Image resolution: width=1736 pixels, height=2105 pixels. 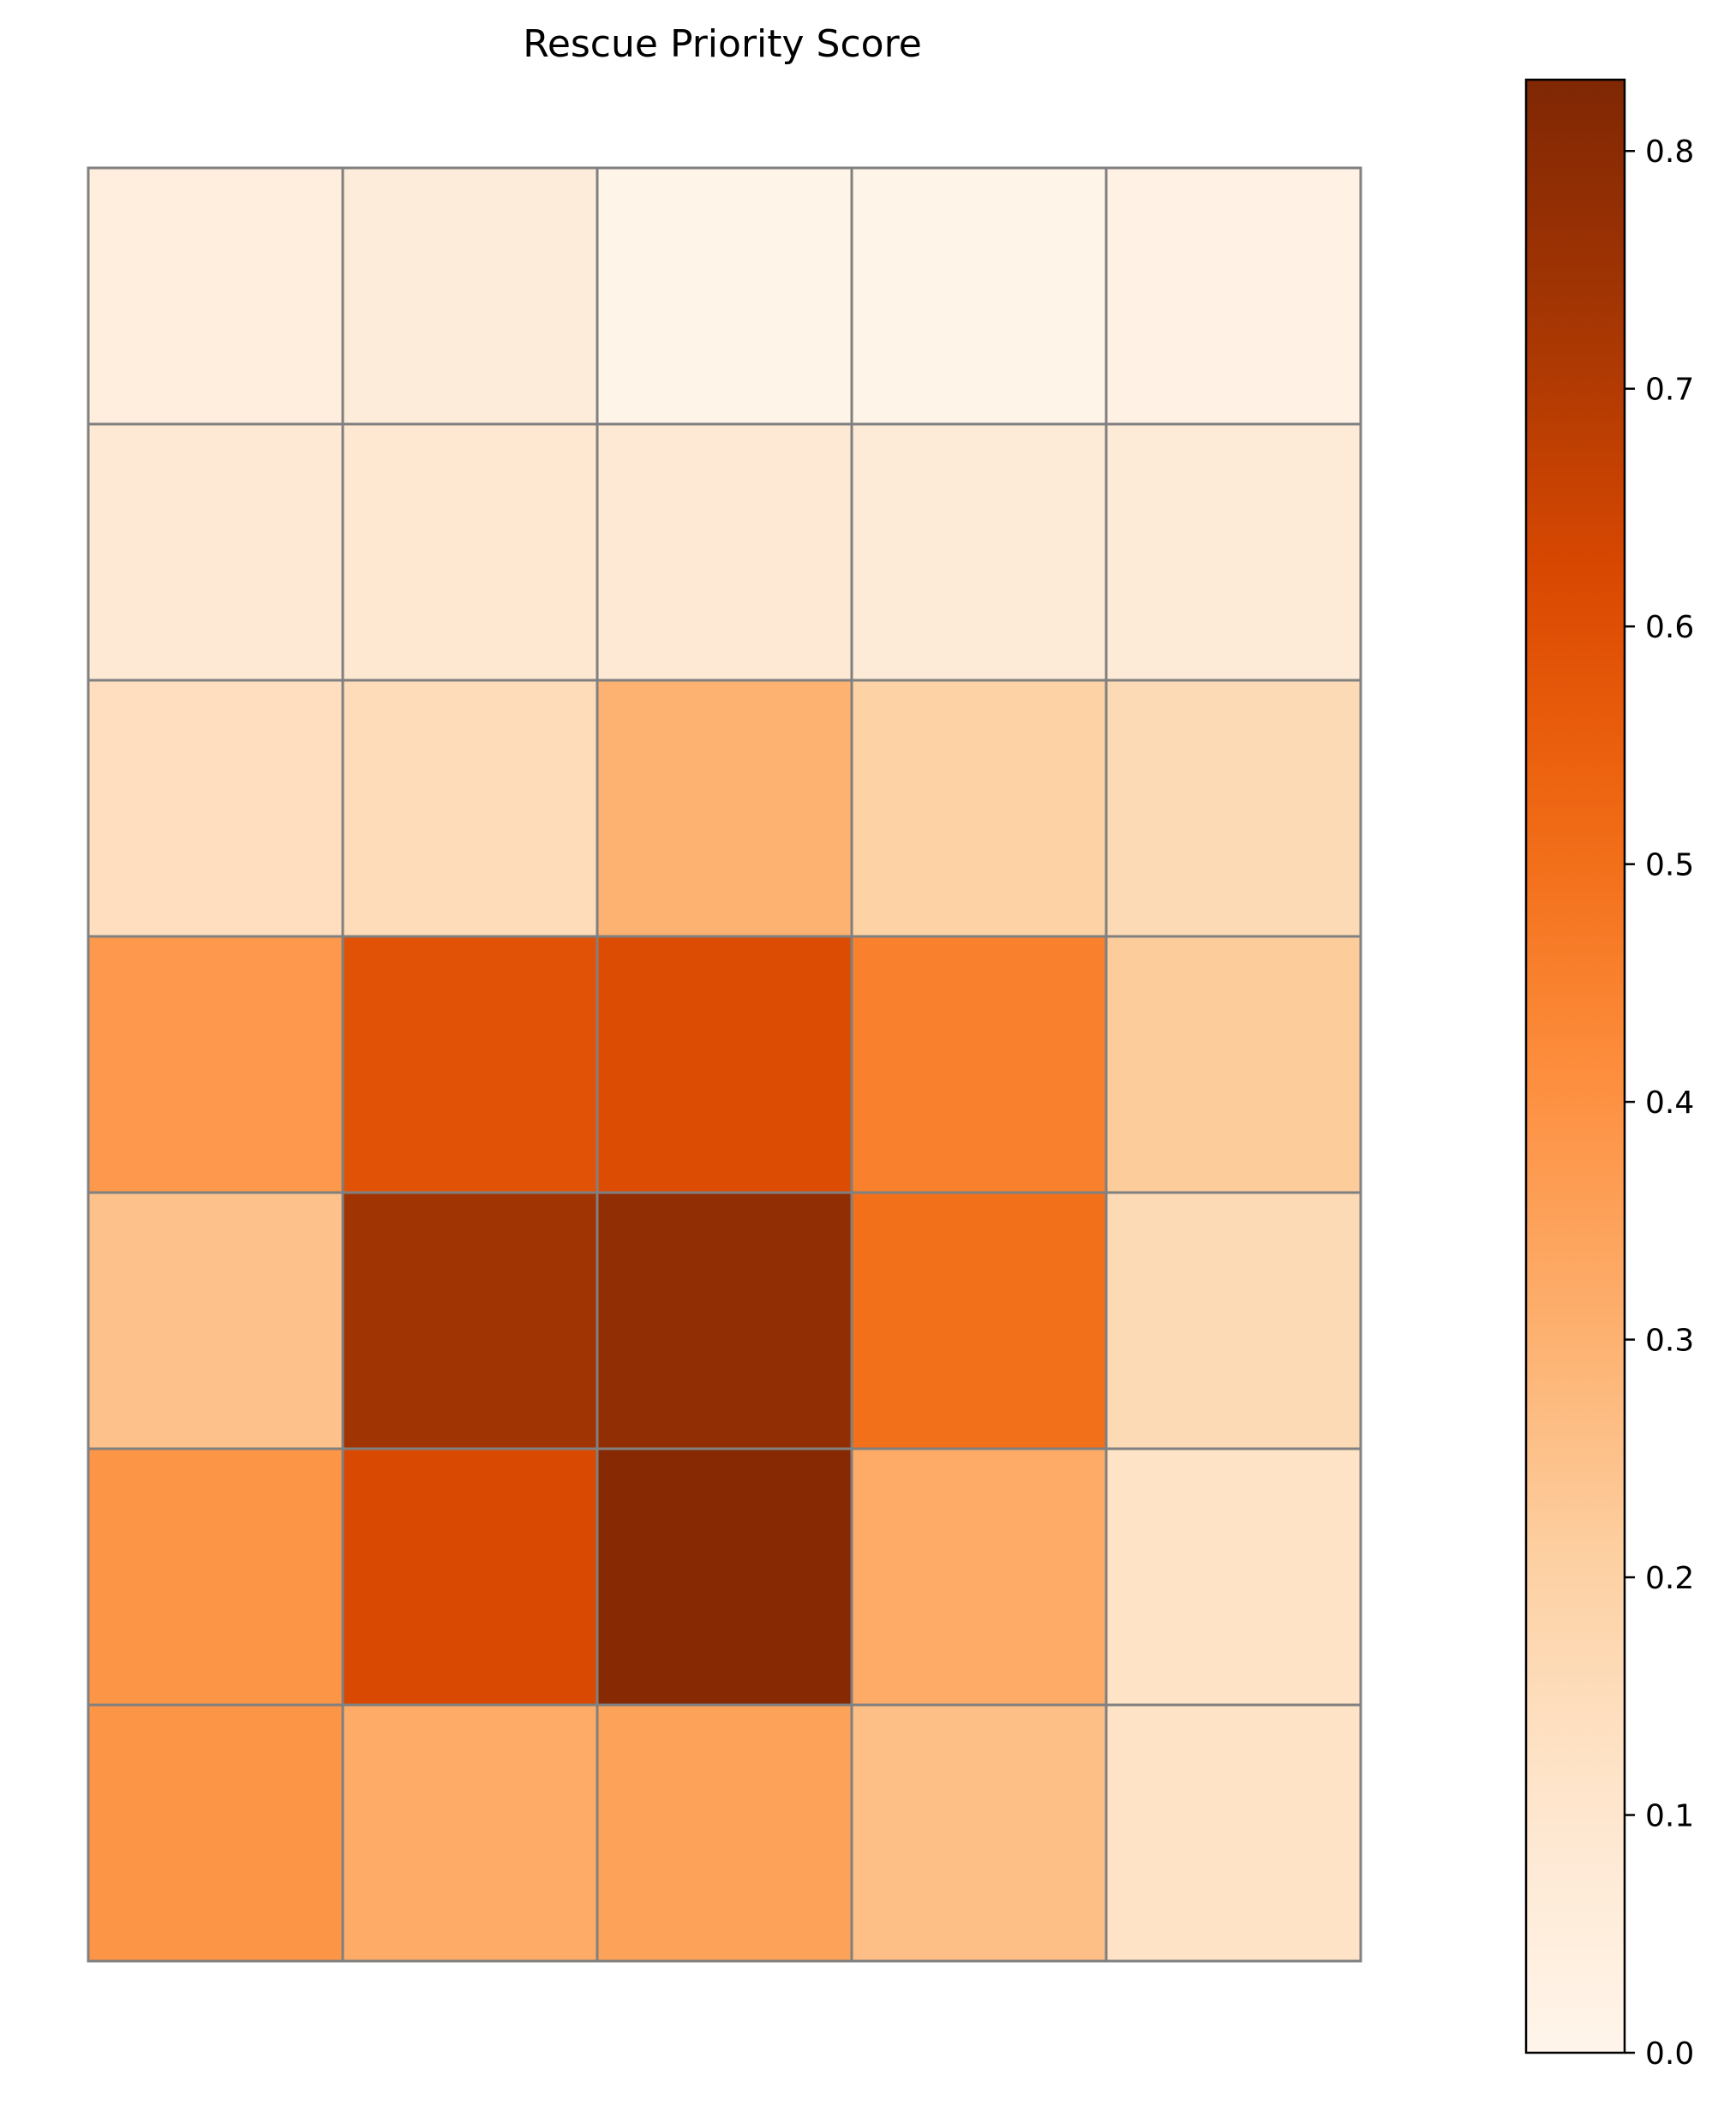 What do you see at coordinates (1233, 808) in the screenshot?
I see `heatmap-cell-r2-c4` at bounding box center [1233, 808].